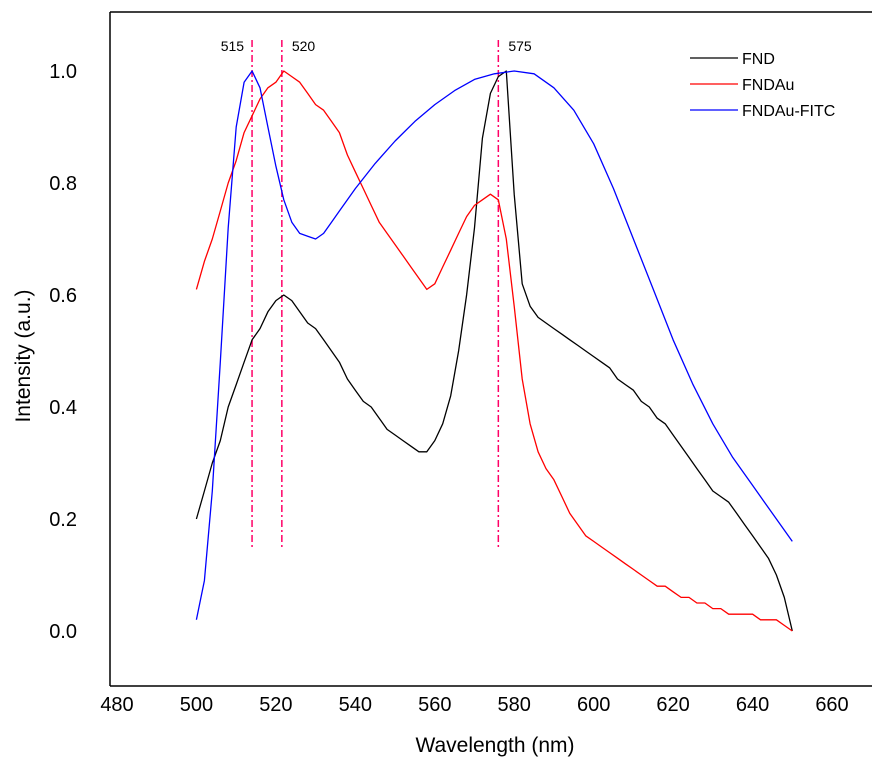 The image size is (872, 759). Describe the element at coordinates (63, 184) in the screenshot. I see `y-tick-label: 0.8` at that location.